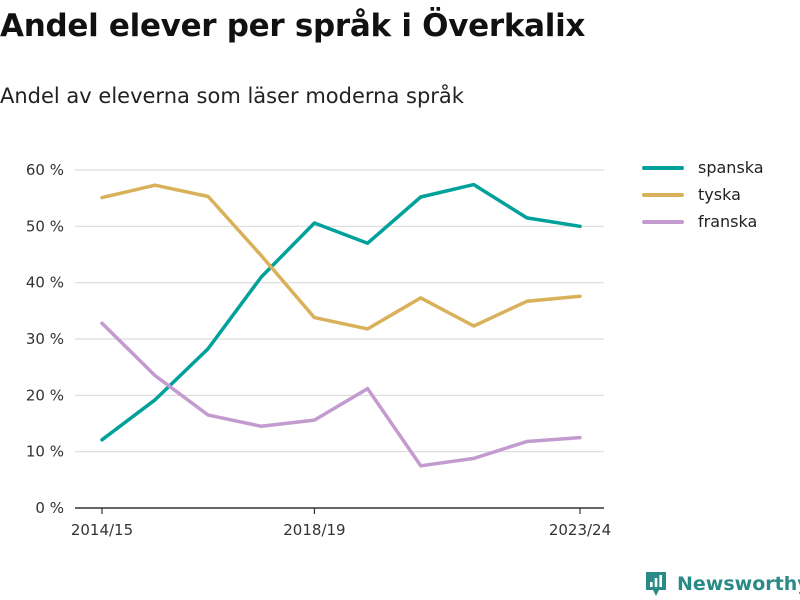 This screenshot has height=600, width=800. Describe the element at coordinates (719, 194) in the screenshot. I see `legend-label-tyska: tyska` at that location.